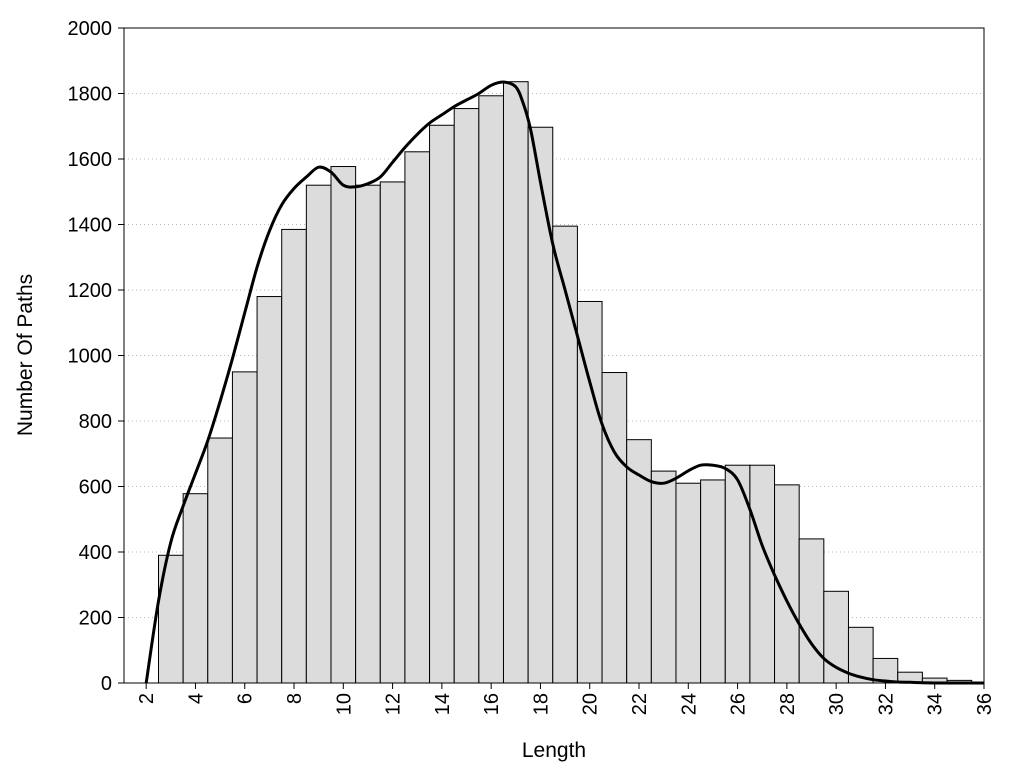  I want to click on x-tick-label: 28, so click(788, 704).